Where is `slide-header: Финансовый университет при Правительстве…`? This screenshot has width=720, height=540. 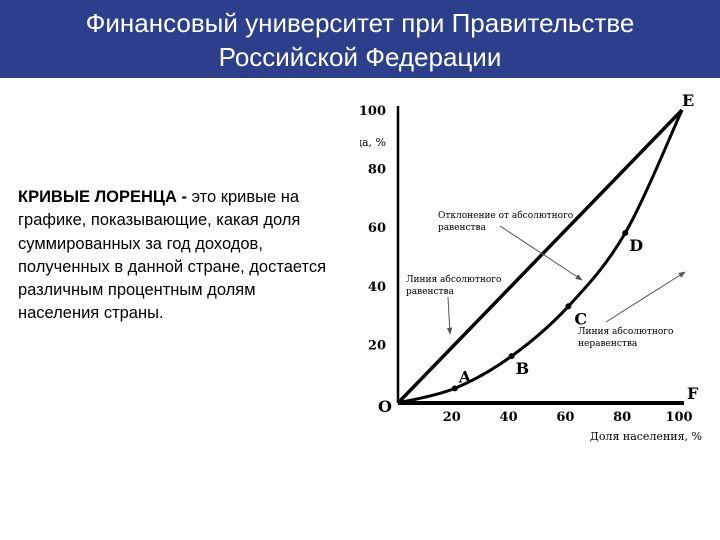
slide-header: Финансовый университет при Правительстве… is located at coordinates (360, 39).